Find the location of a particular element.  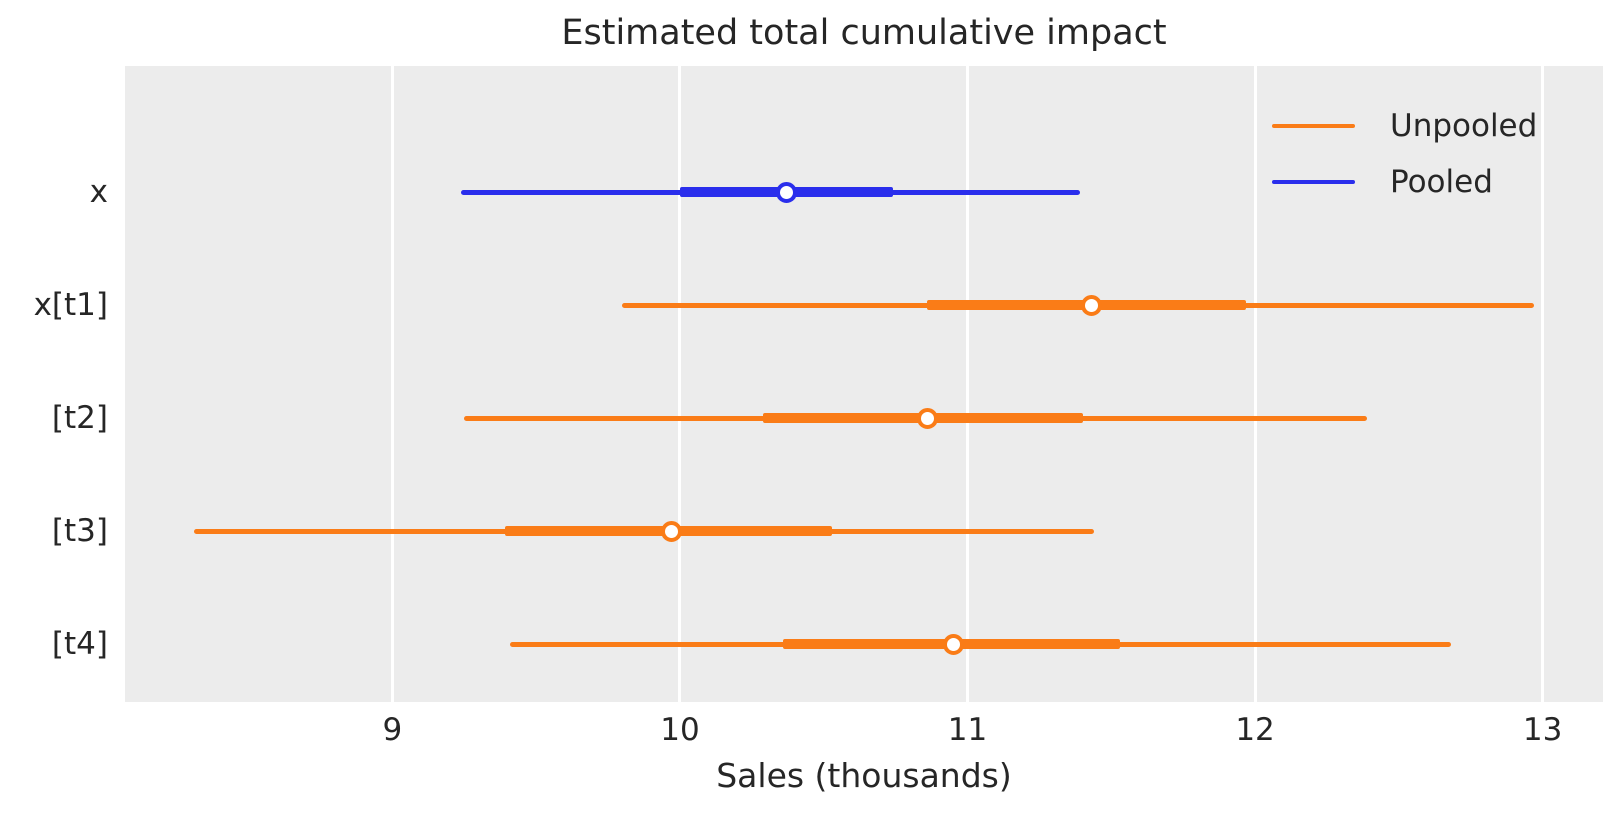

chart-title: Estimated total cumulative impact is located at coordinates (864, 33).